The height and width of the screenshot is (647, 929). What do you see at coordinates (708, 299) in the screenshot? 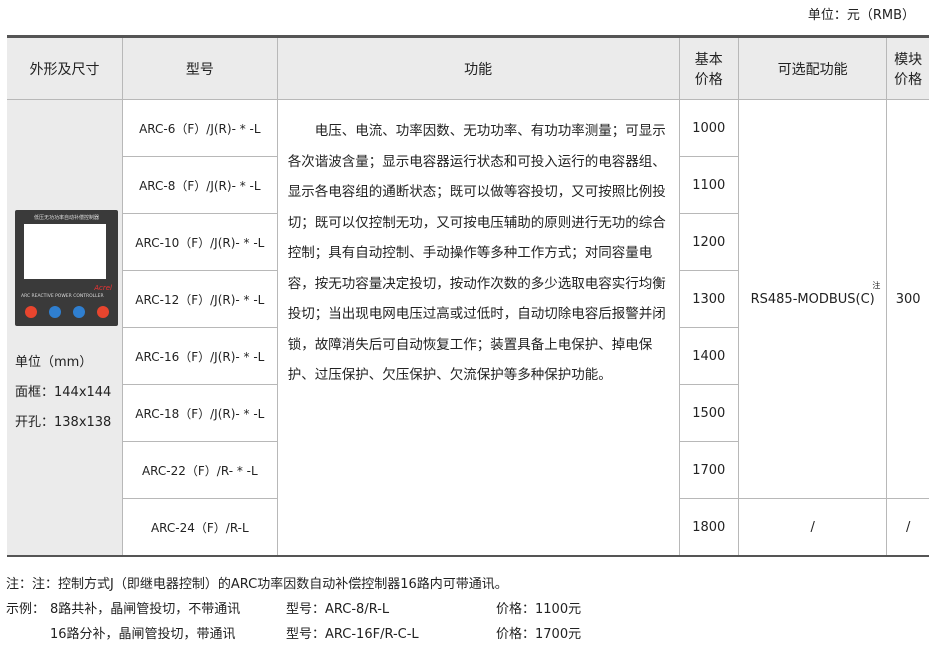
I see `price-cell: 1300` at bounding box center [708, 299].